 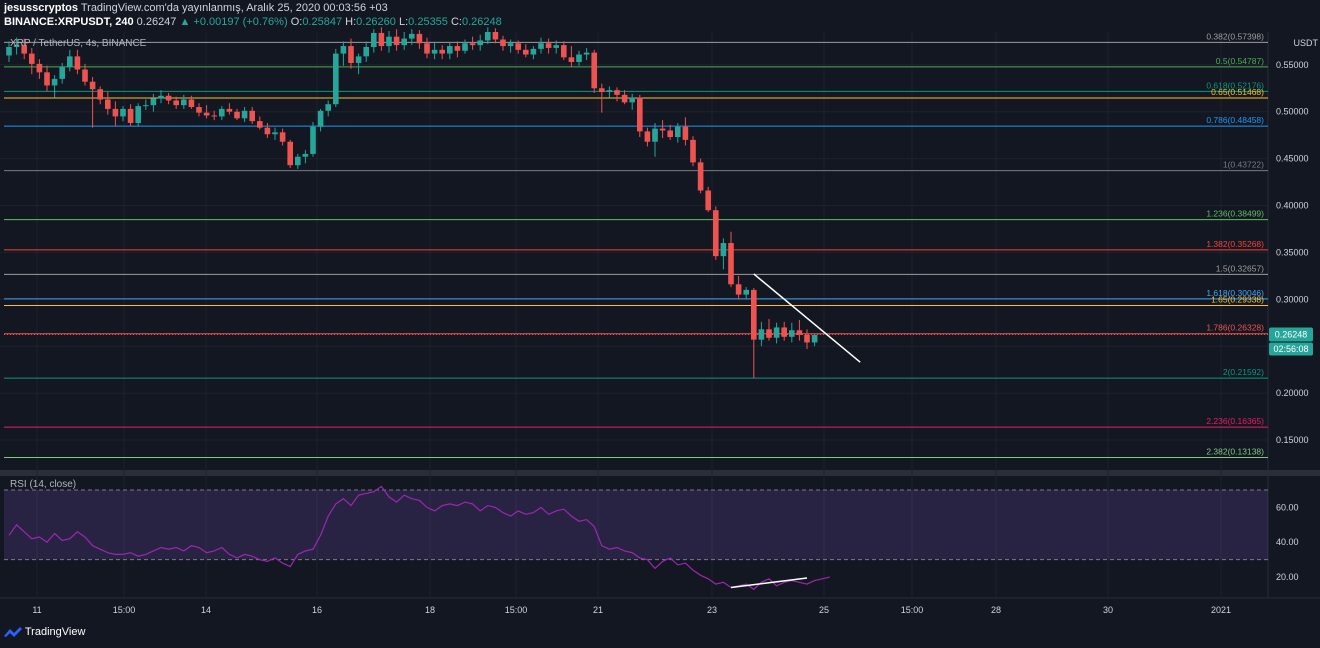 I want to click on fib-level-label: 1.236(0.38499), so click(x=1235, y=214).